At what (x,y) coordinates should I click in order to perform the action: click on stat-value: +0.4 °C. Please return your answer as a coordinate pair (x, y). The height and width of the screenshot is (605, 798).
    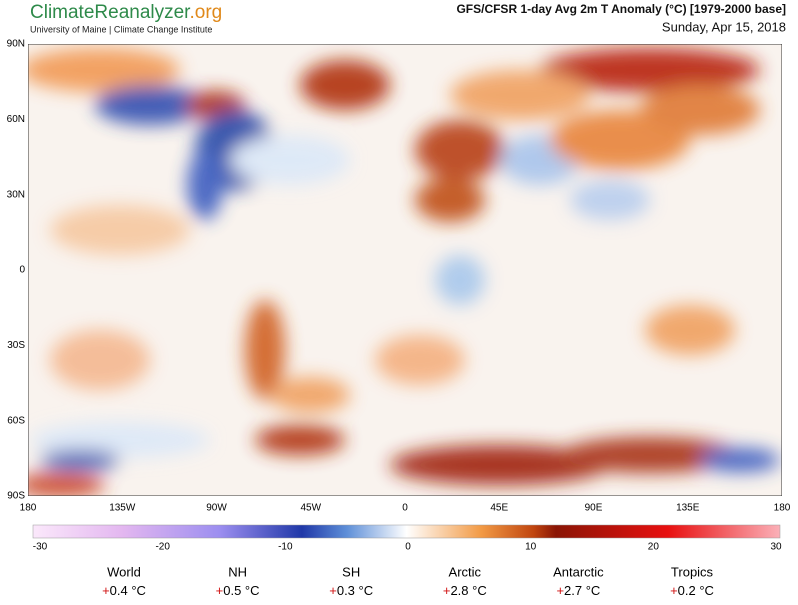
    Looking at the image, I should click on (124, 590).